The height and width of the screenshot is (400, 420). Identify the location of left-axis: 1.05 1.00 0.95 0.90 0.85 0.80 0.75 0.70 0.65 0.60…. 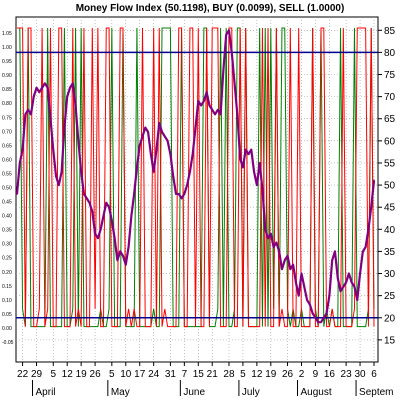
(8, 188).